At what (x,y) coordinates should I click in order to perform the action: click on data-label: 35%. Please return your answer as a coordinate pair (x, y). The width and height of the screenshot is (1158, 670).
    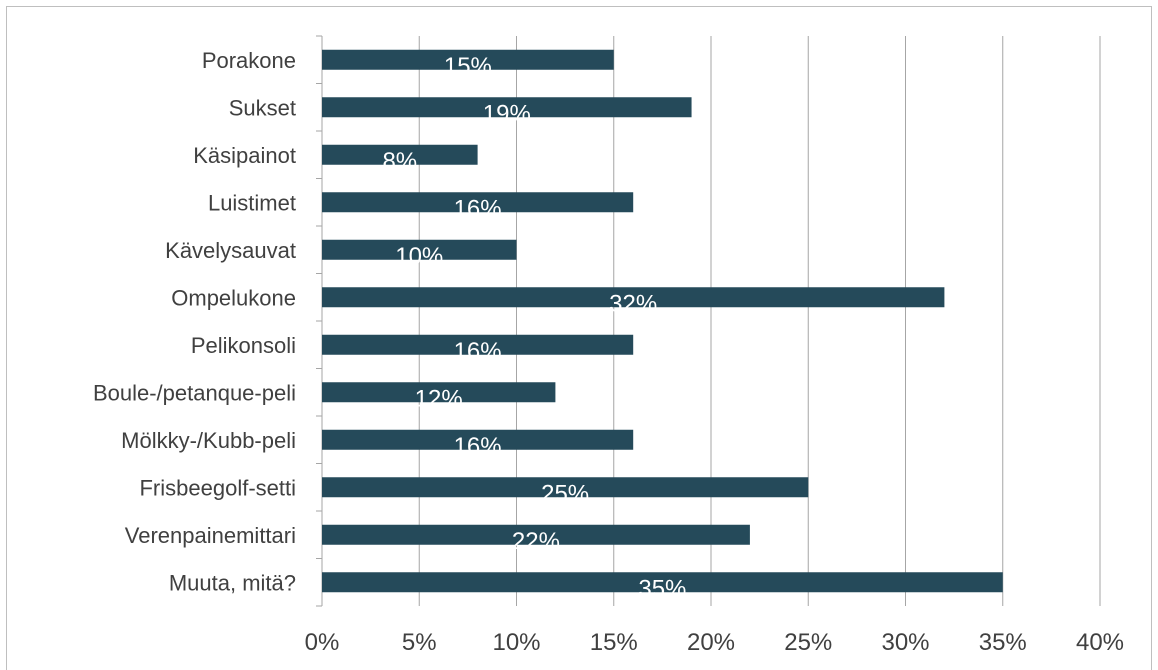
    Looking at the image, I should click on (662, 588).